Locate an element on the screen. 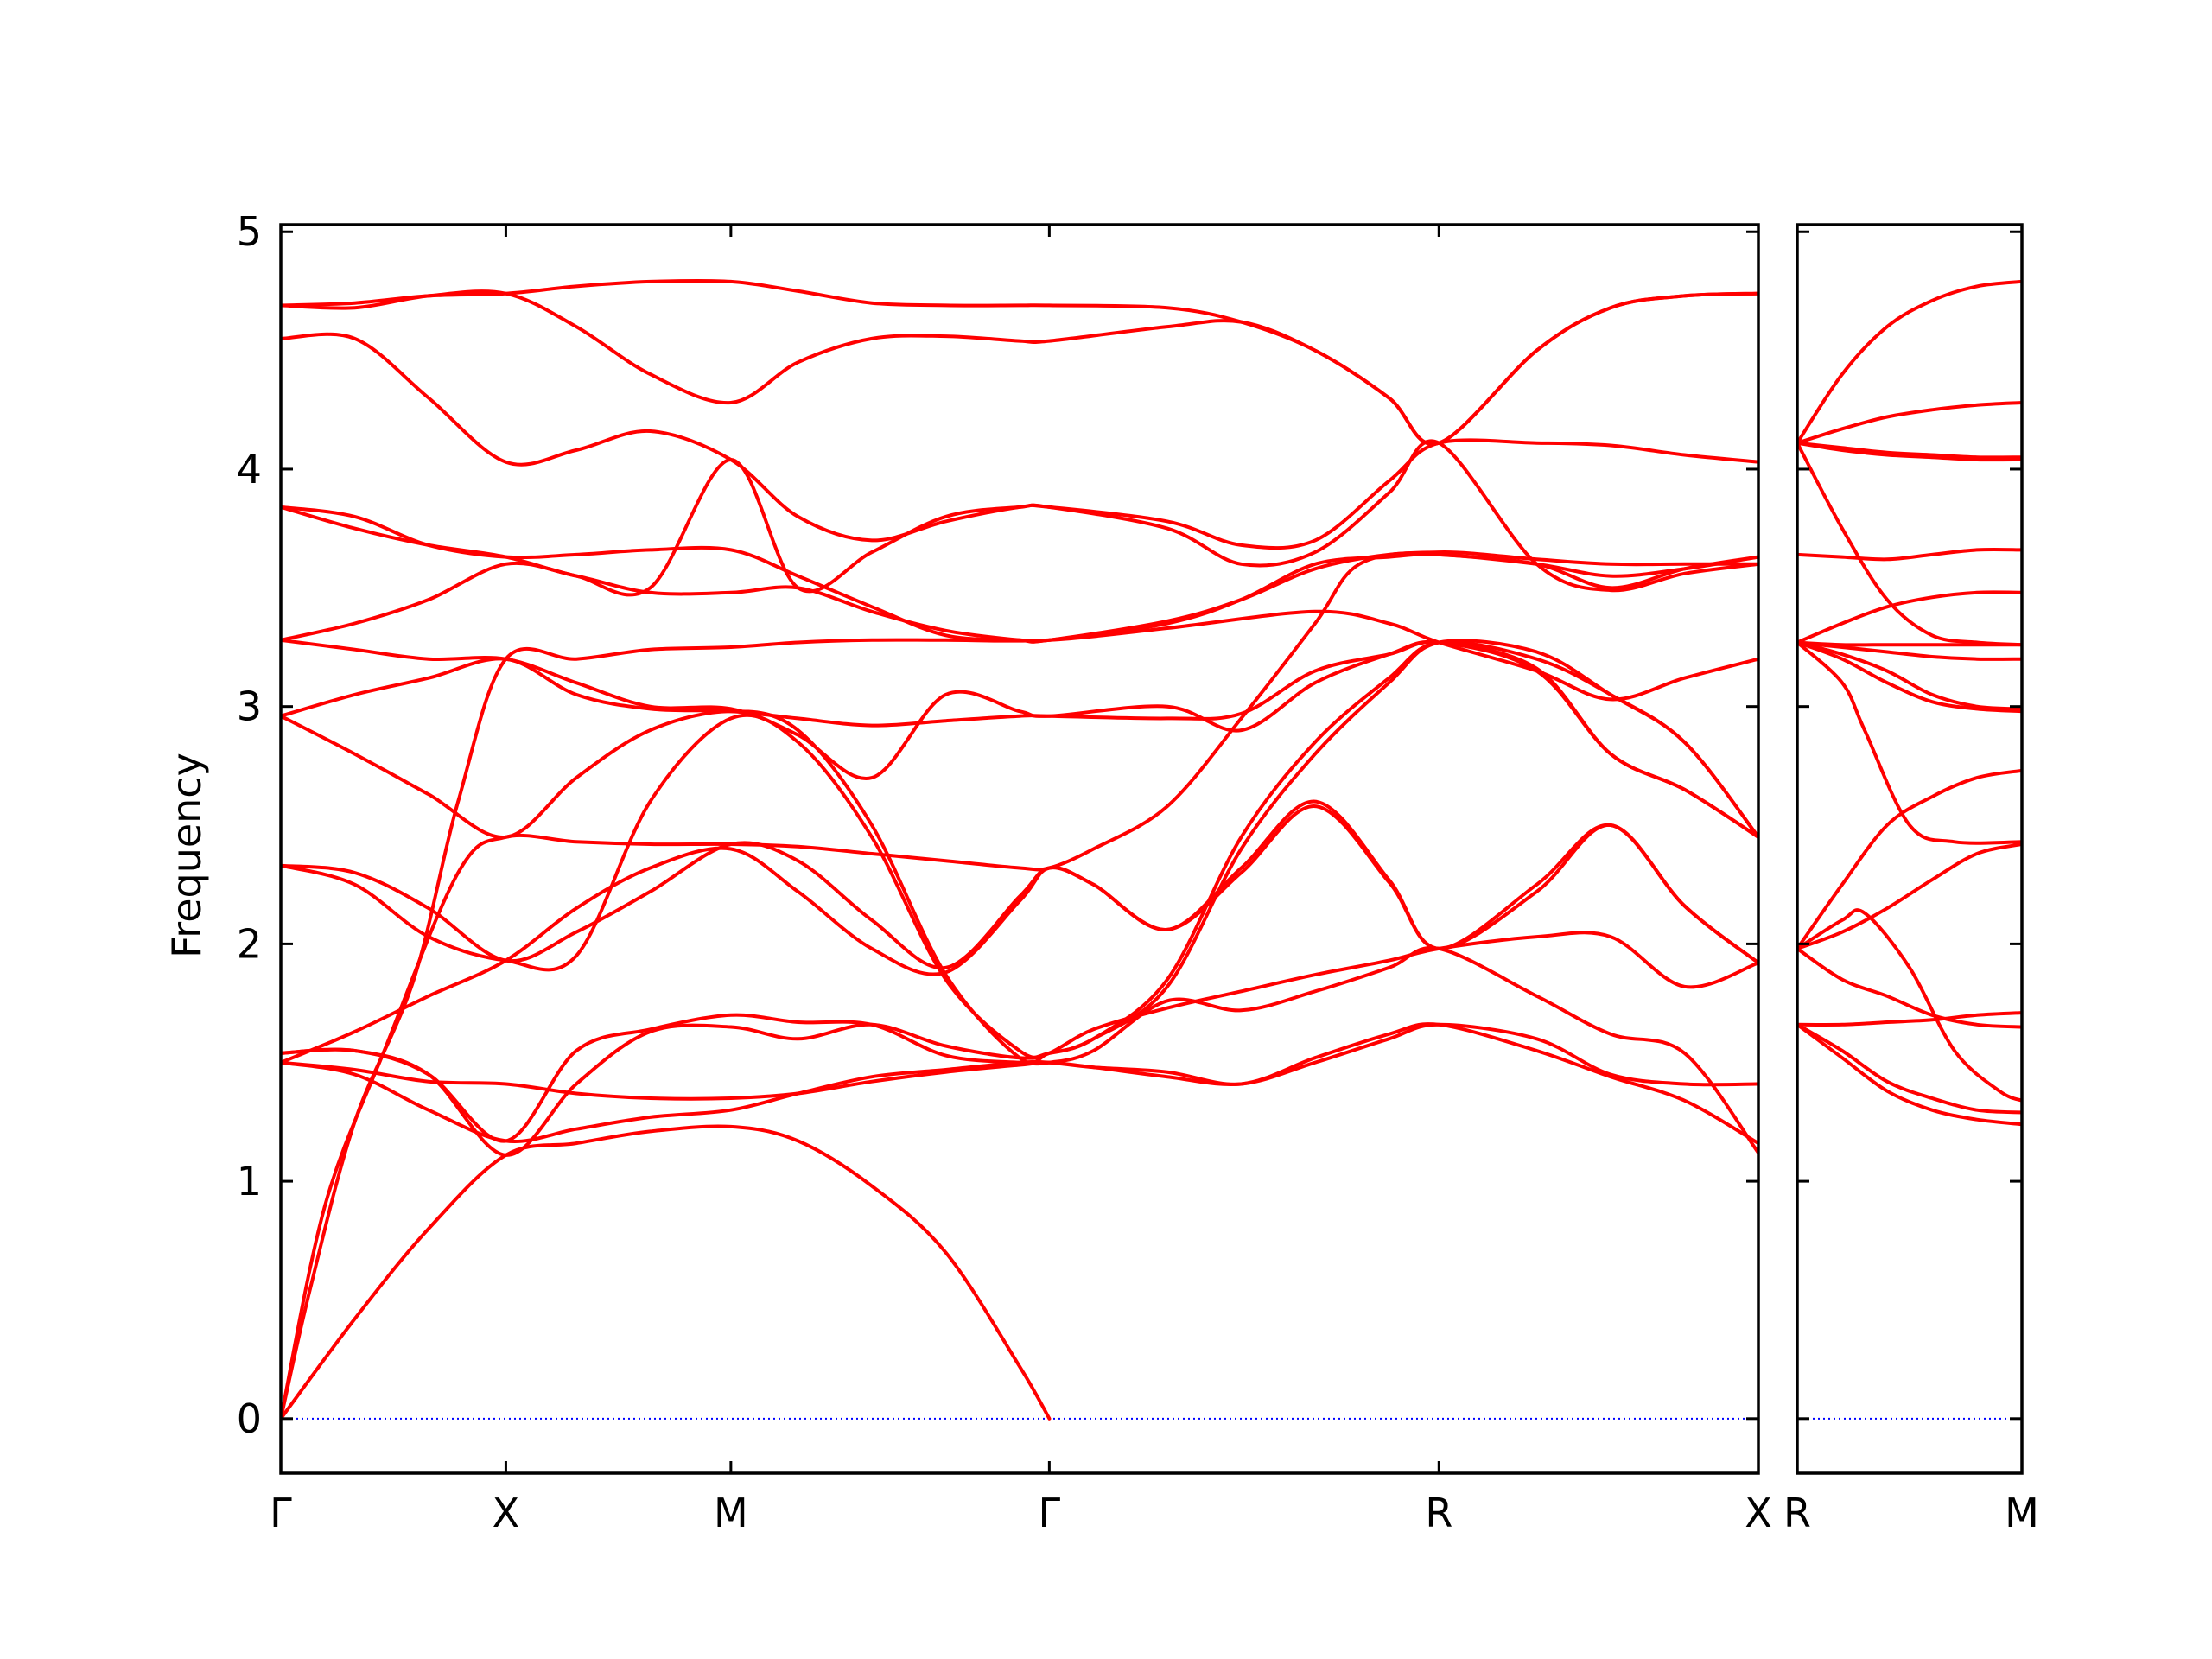 The width and height of the screenshot is (2212, 1659). y-tick-label: 2 is located at coordinates (249, 943).